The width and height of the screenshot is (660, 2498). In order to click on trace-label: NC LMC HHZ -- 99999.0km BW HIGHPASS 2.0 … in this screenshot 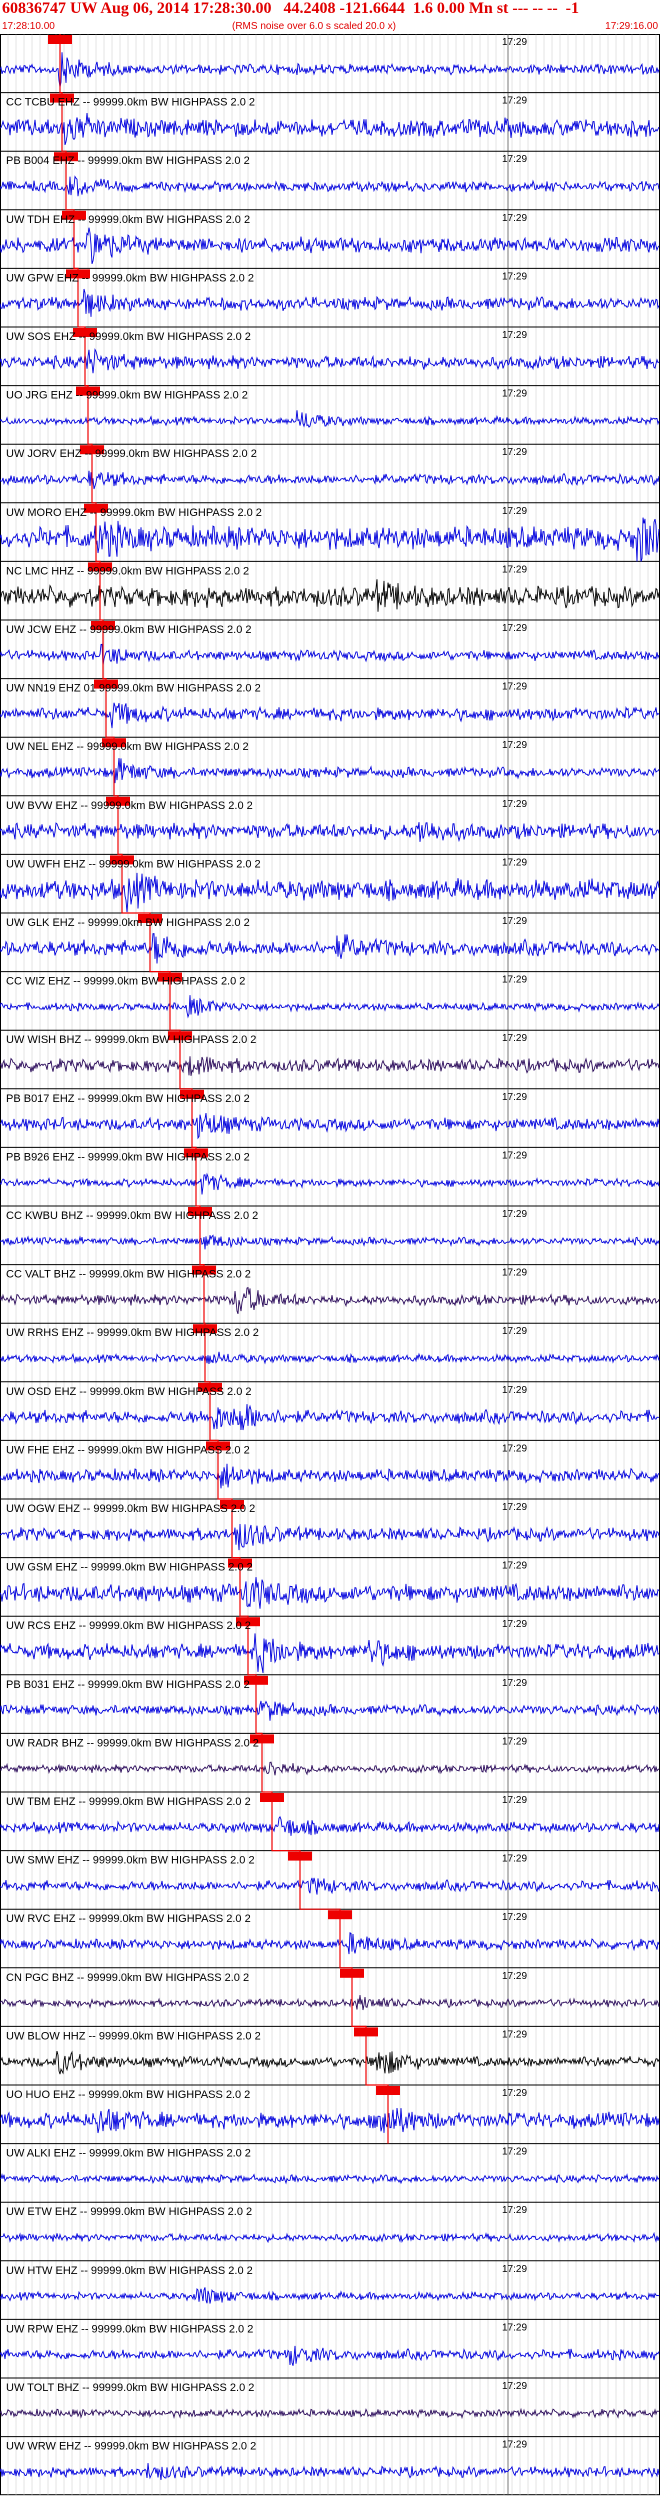, I will do `click(127, 571)`.